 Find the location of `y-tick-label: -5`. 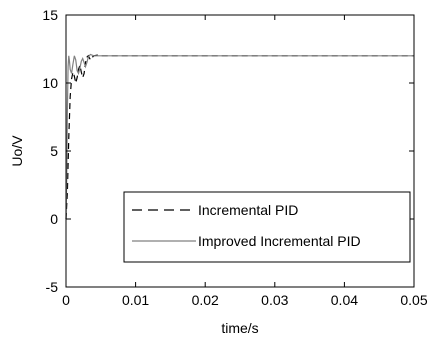

y-tick-label: -5 is located at coordinates (52, 287).